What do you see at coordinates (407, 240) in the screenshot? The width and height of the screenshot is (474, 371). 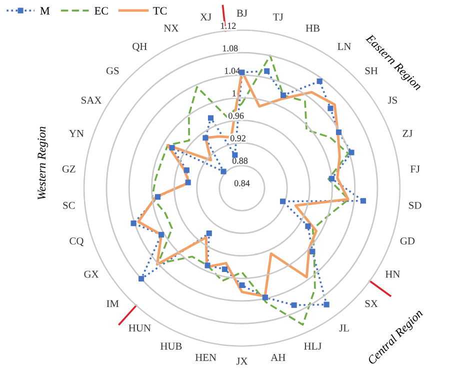 I see `spoke-label: GD` at bounding box center [407, 240].